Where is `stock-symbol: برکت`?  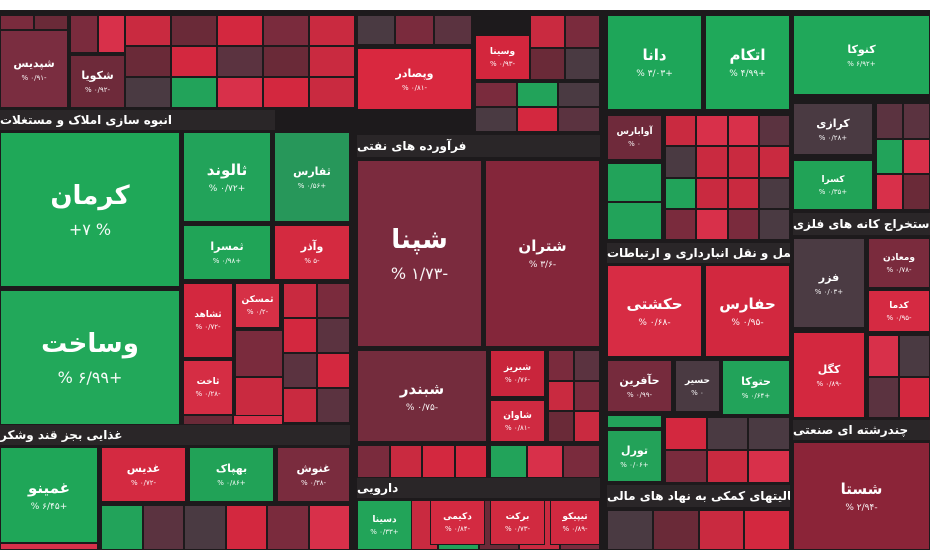
stock-symbol: برکت is located at coordinates (517, 517).